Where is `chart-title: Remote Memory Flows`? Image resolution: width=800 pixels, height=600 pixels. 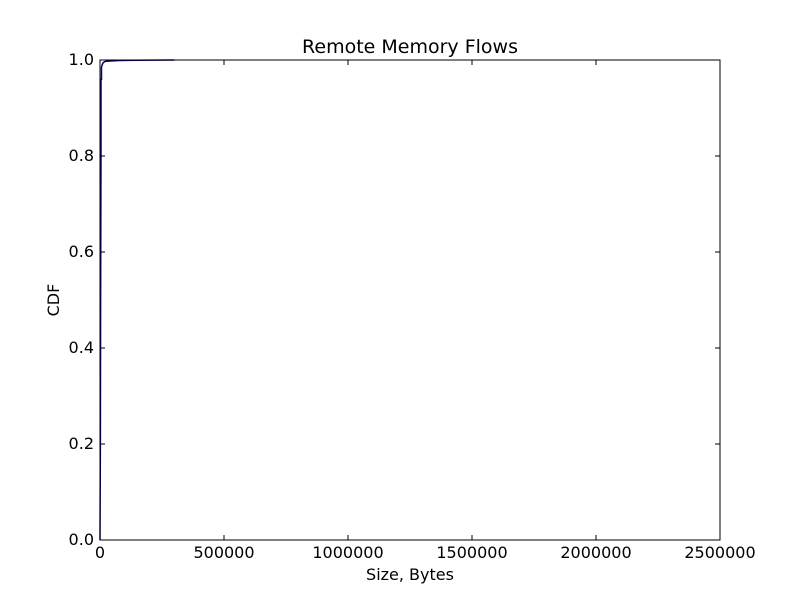 chart-title: Remote Memory Flows is located at coordinates (410, 47).